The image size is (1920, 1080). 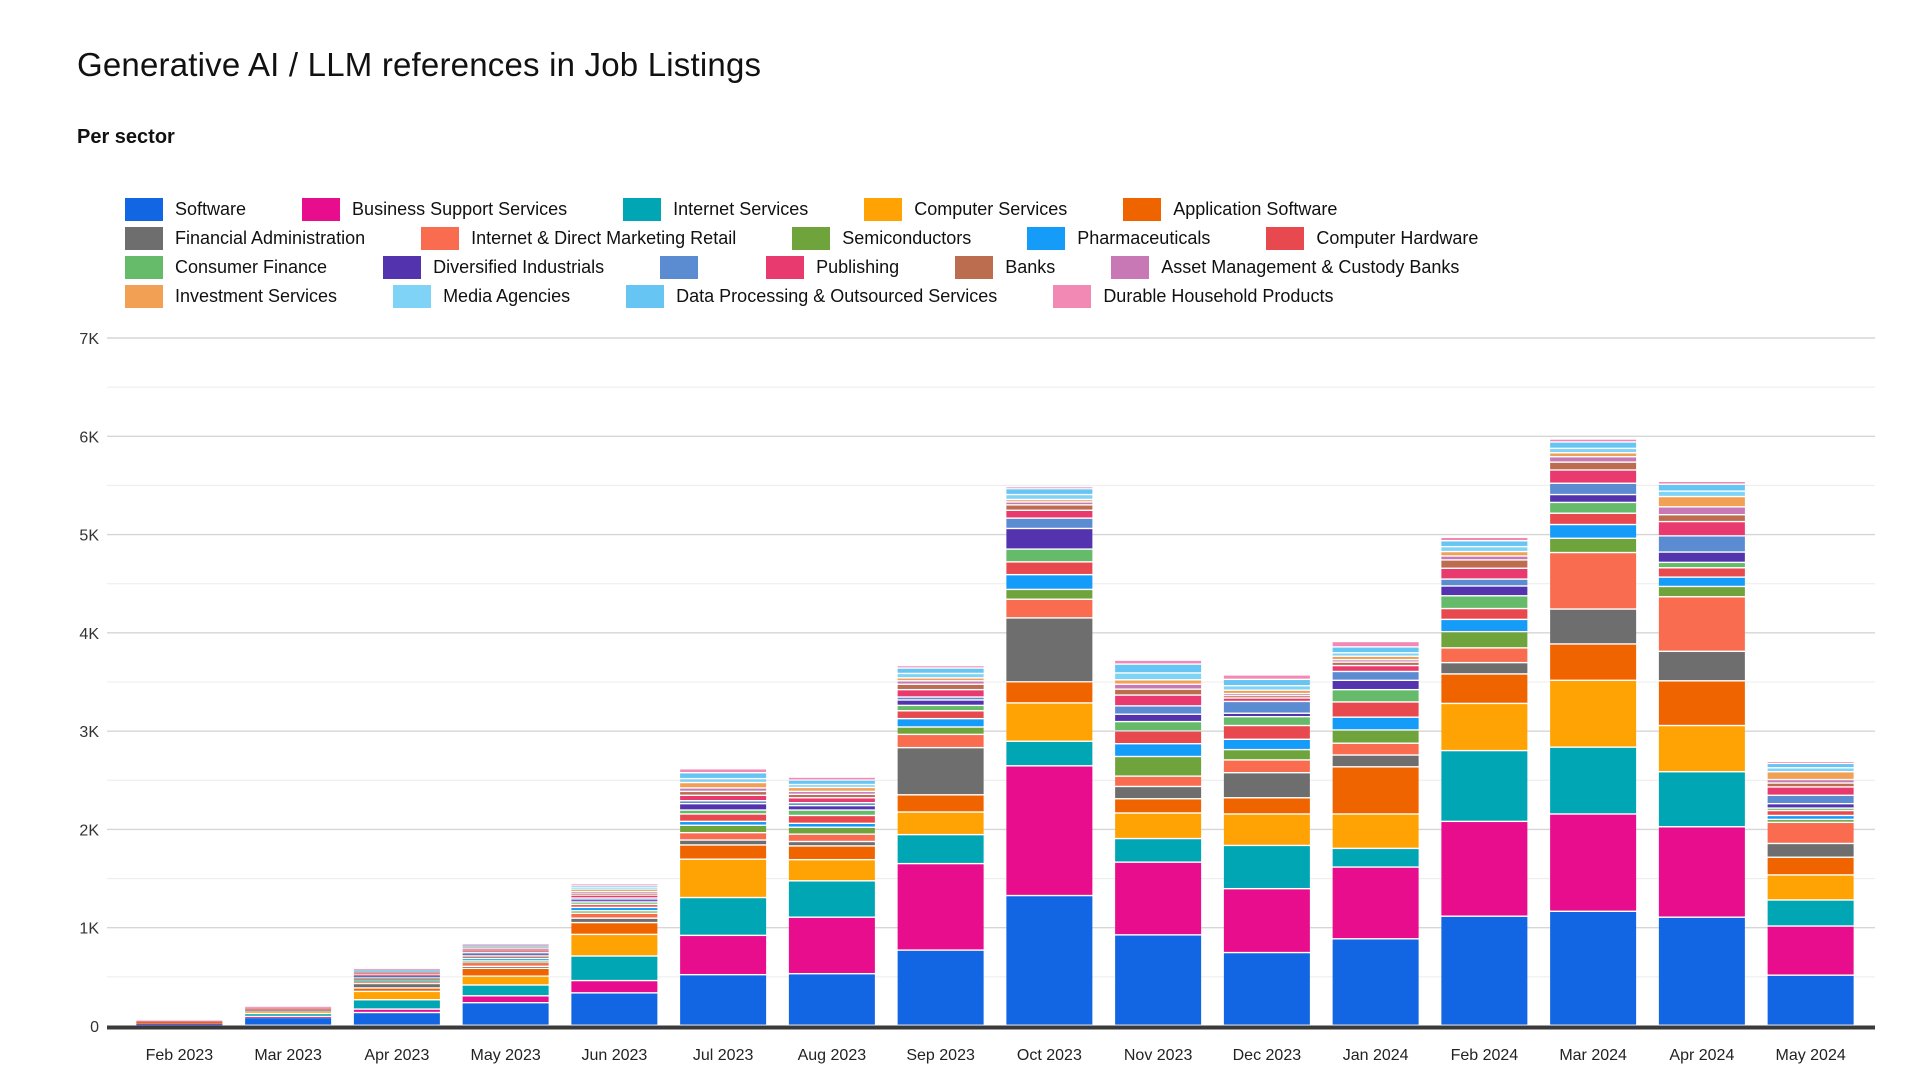 I want to click on legend-item-publishing: Publishing, so click(x=832, y=267).